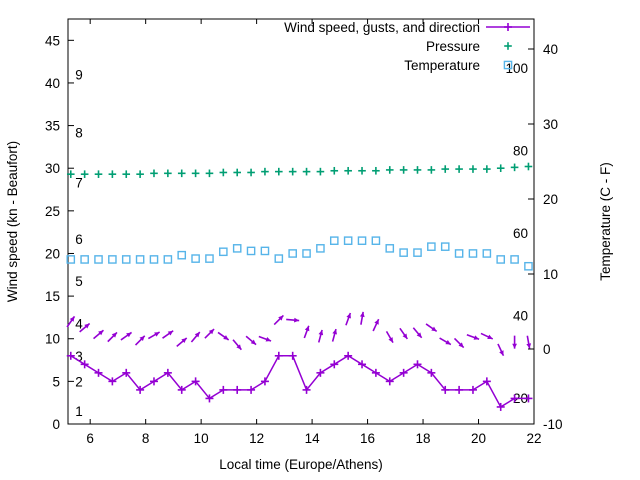  Describe the element at coordinates (52, 40) in the screenshot. I see `y-tick-label: 45` at that location.